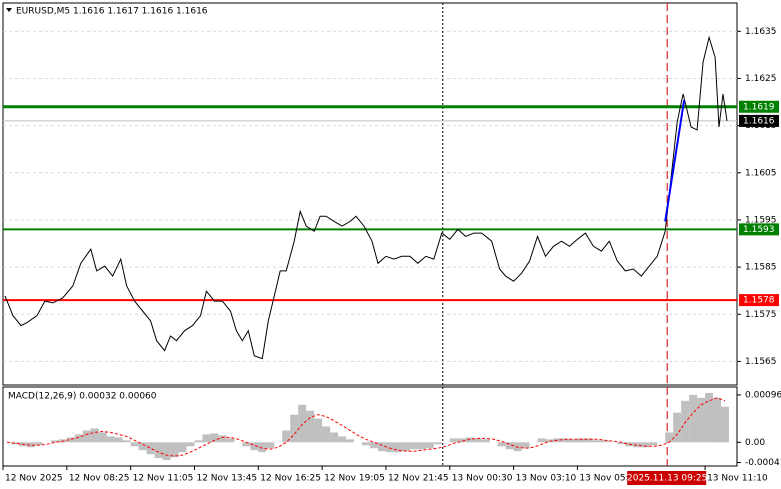 Image resolution: width=781 pixels, height=489 pixels. I want to click on x-tick-label: 13 Nov 03:10, so click(546, 479).